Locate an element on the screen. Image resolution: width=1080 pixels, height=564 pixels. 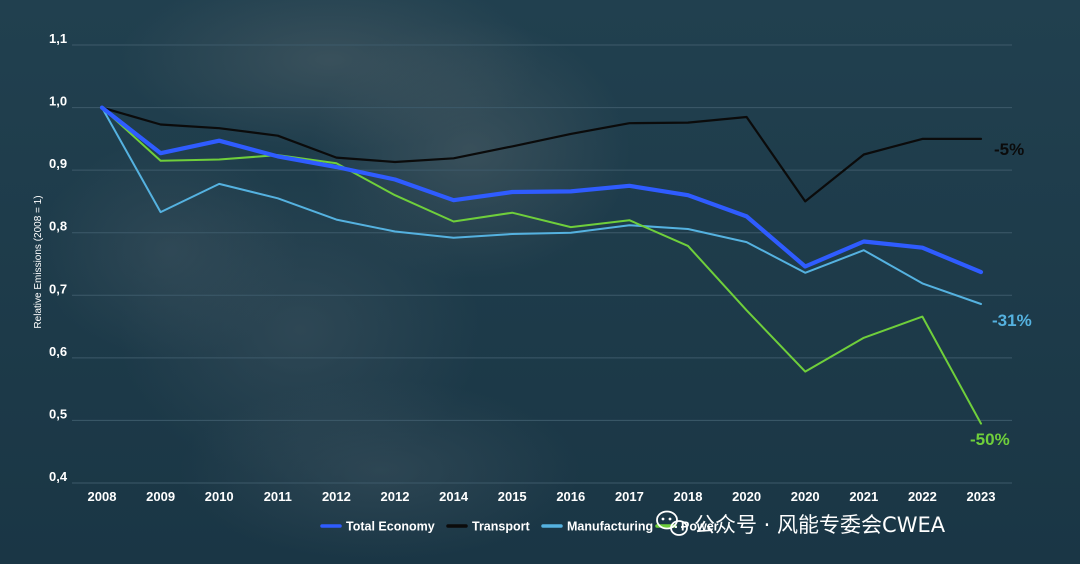
legend: Total Economy Transport Manufacturing Power is located at coordinates (519, 527).